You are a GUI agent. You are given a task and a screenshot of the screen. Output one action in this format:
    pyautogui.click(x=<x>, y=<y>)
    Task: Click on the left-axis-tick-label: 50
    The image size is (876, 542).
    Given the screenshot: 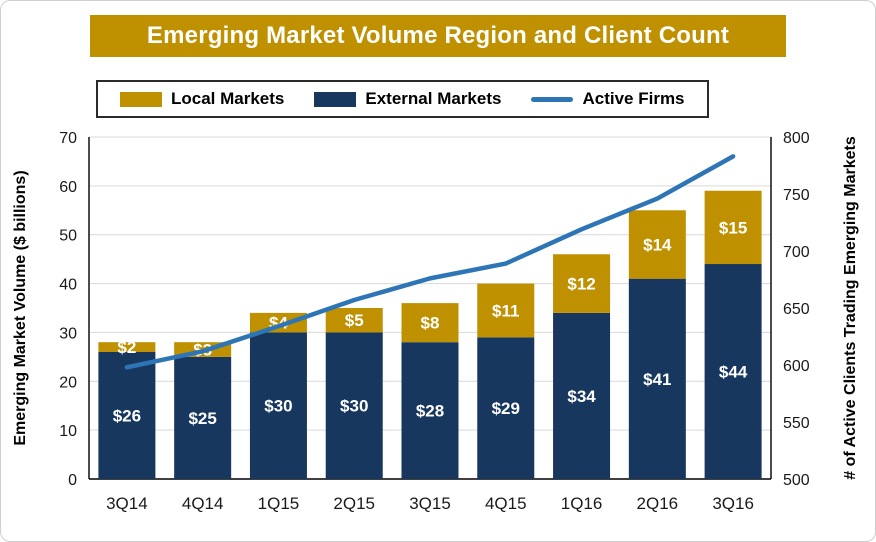 What is the action you would take?
    pyautogui.click(x=68, y=236)
    